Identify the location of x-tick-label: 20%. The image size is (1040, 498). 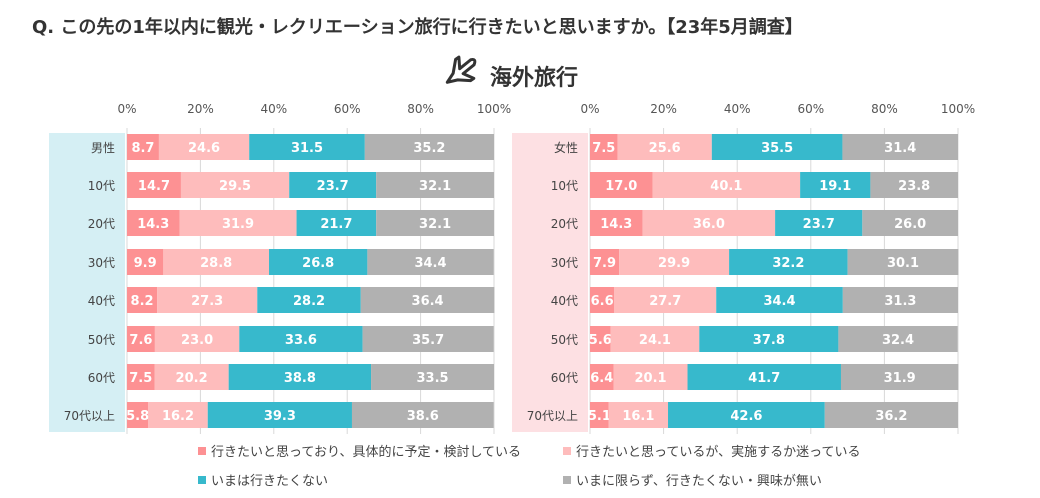
(663, 109).